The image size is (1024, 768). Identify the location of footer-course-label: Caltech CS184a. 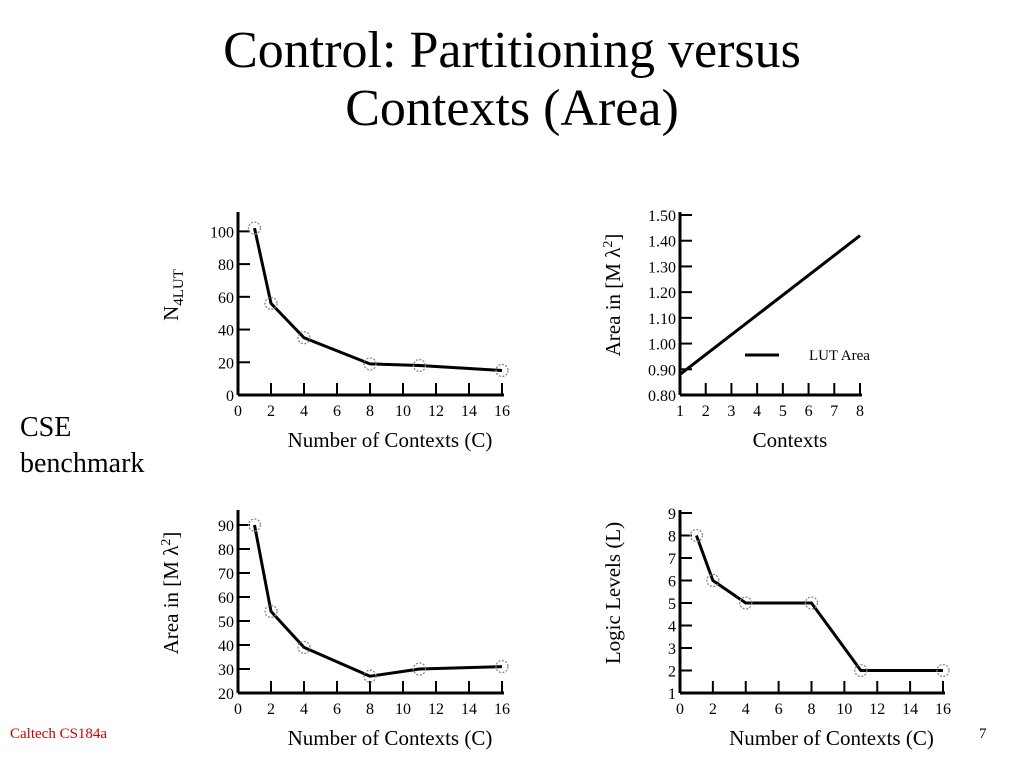
(59, 734).